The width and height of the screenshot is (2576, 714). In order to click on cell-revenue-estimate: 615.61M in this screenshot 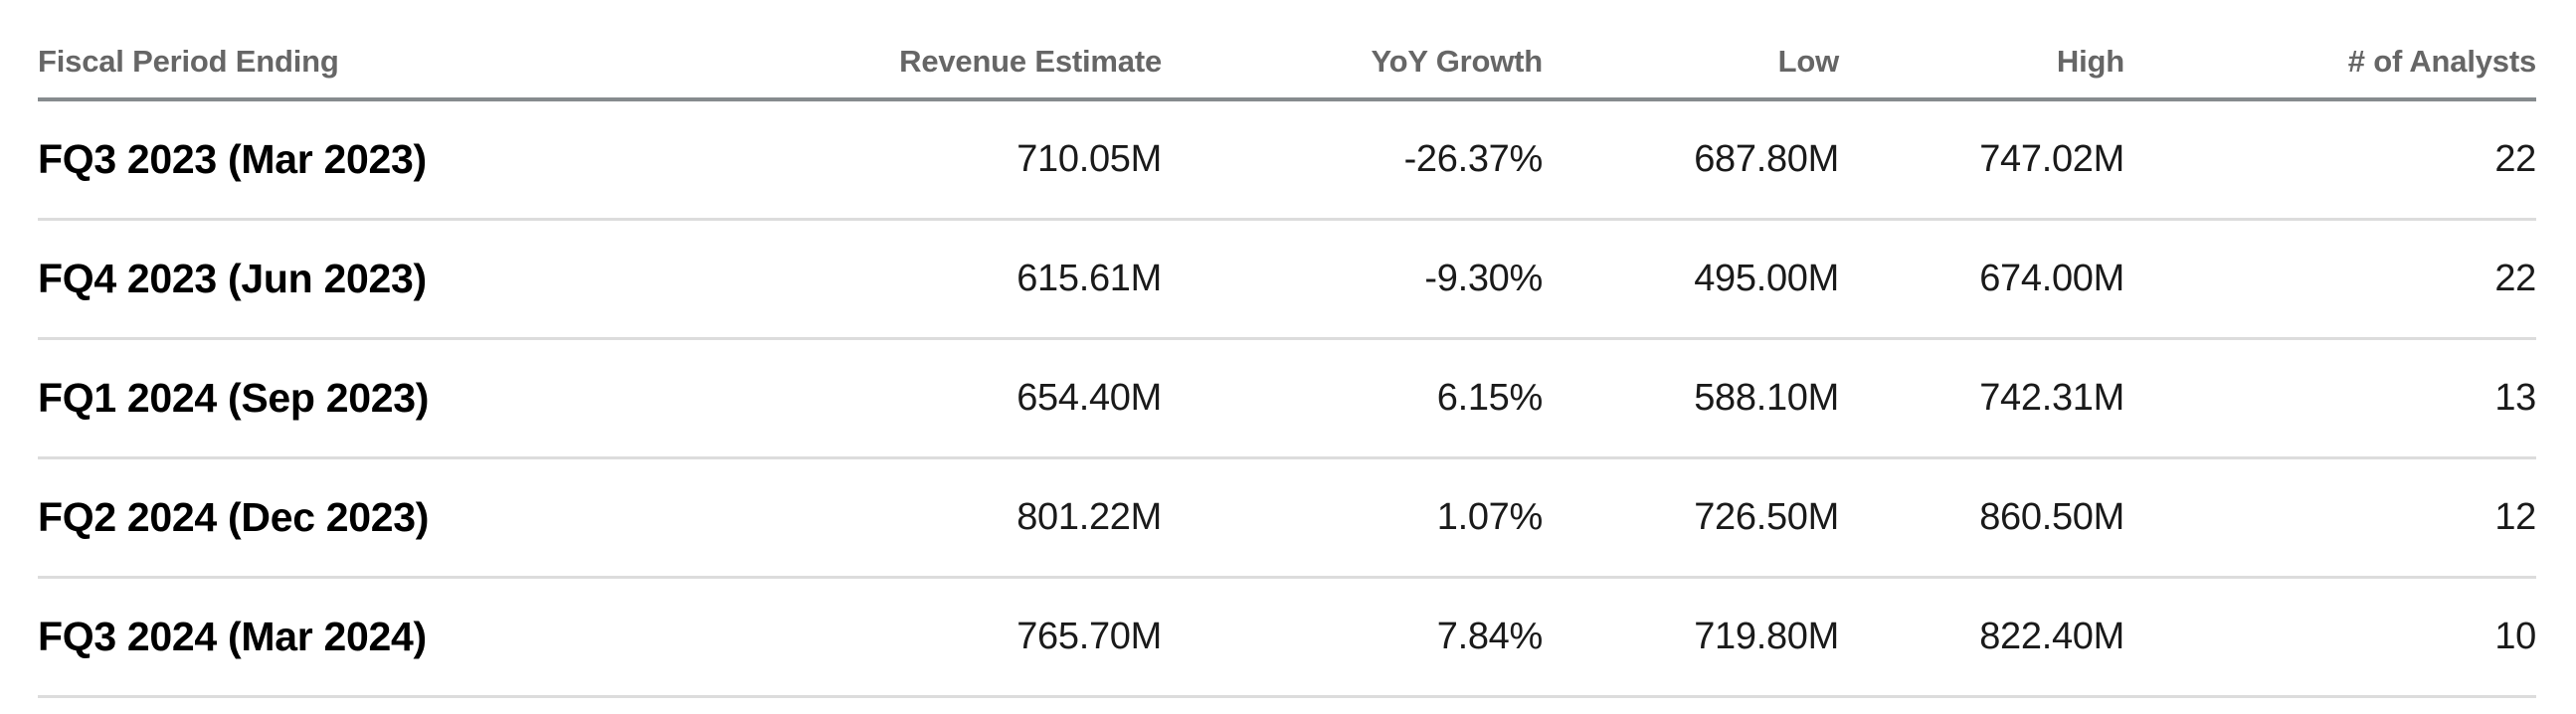, I will do `click(898, 279)`.